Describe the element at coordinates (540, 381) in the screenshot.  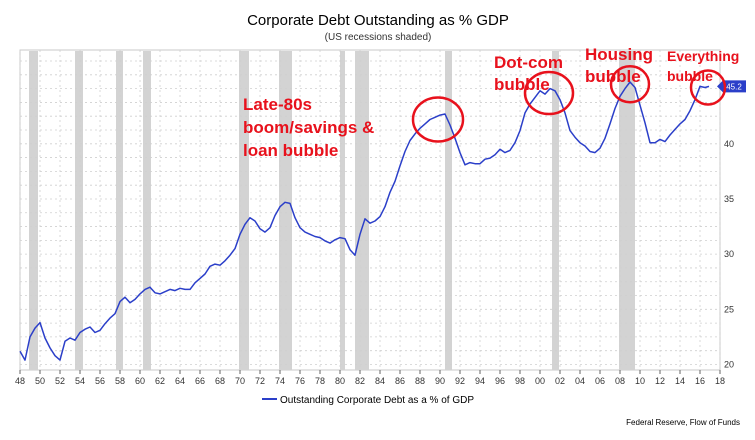
I see `x-tick-label: 00` at that location.